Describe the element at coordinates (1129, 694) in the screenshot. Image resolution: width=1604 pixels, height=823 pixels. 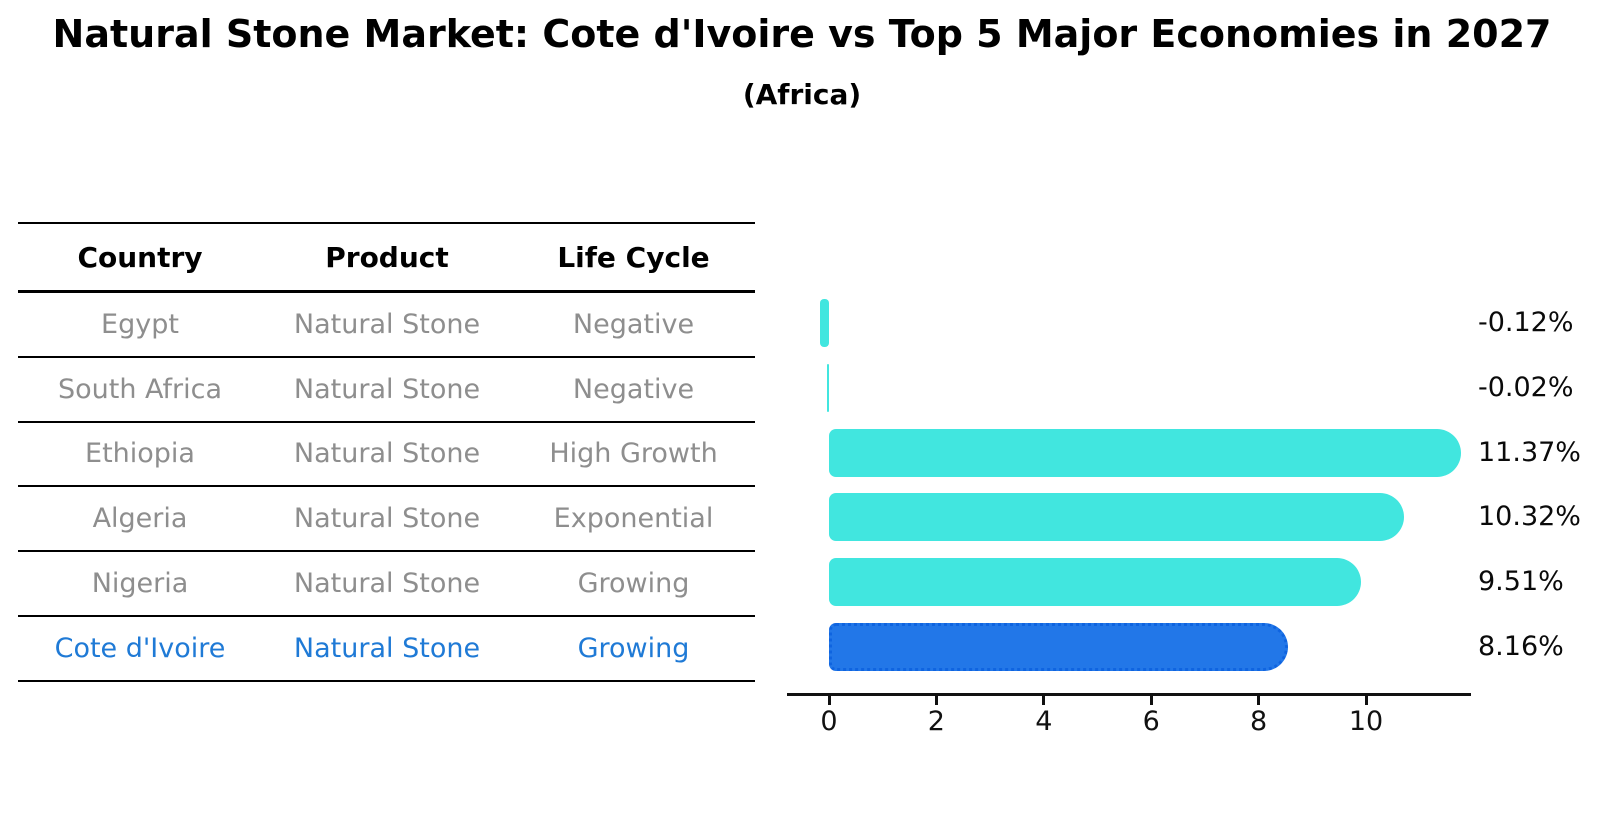
I see `x-axis-line` at that location.